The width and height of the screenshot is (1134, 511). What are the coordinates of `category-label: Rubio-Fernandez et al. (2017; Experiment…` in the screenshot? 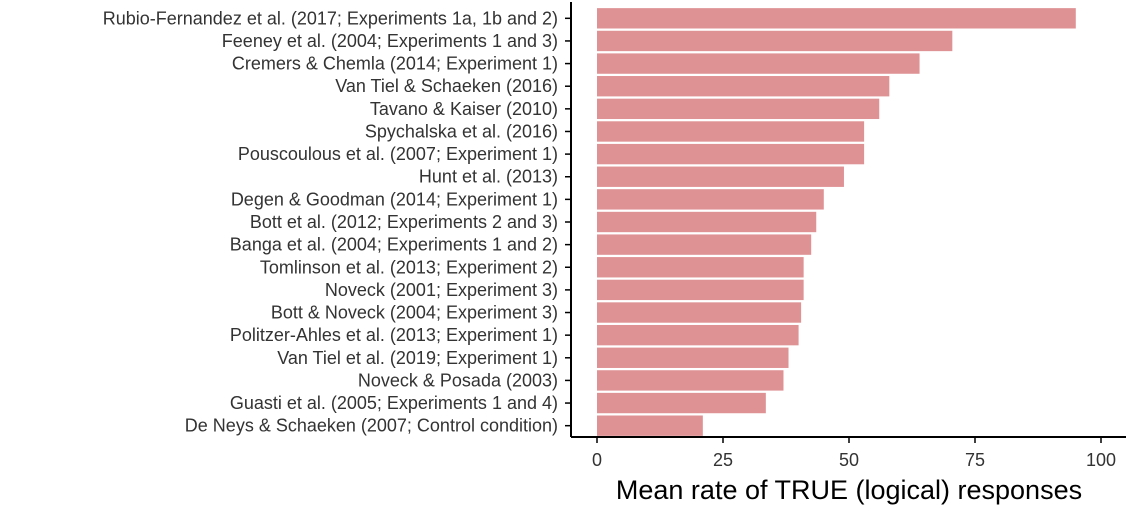 It's located at (330, 18).